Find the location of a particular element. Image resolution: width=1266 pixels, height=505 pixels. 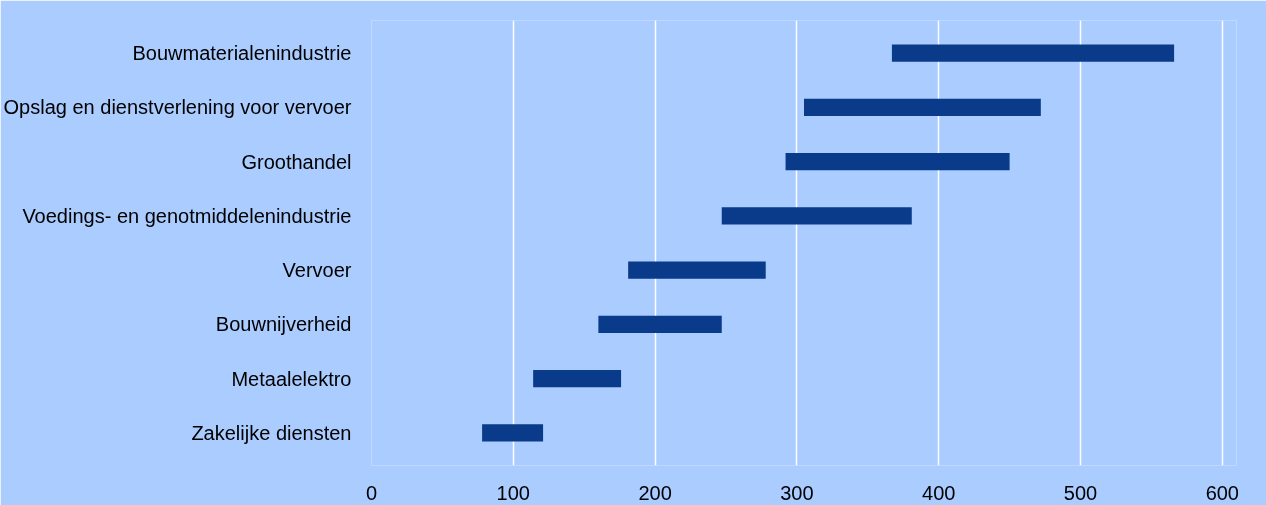

y-tick-label: Bouwnijverheid is located at coordinates (283, 324).